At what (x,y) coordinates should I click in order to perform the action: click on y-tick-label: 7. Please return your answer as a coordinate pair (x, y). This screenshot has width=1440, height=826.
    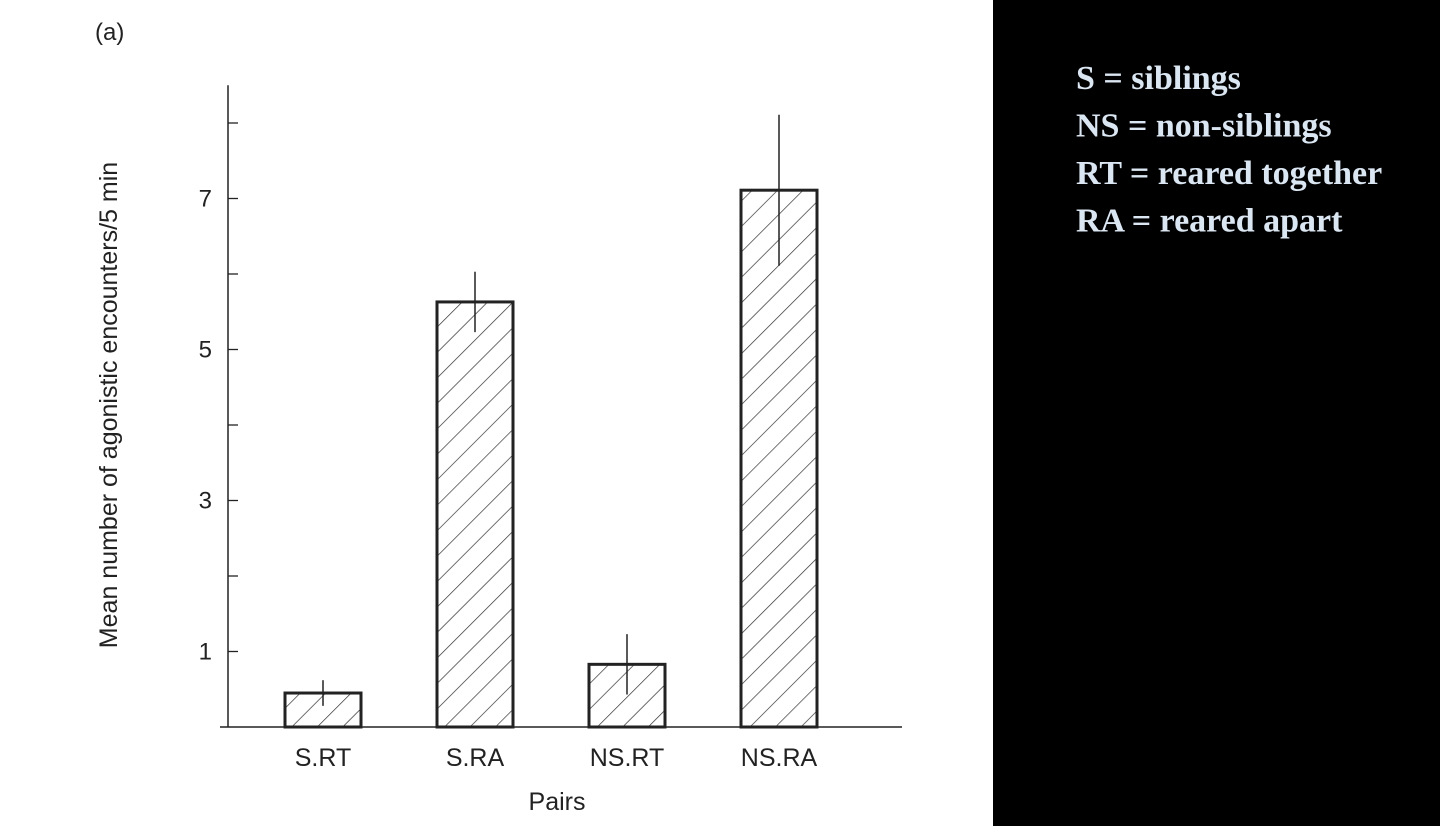
    Looking at the image, I should click on (205, 199).